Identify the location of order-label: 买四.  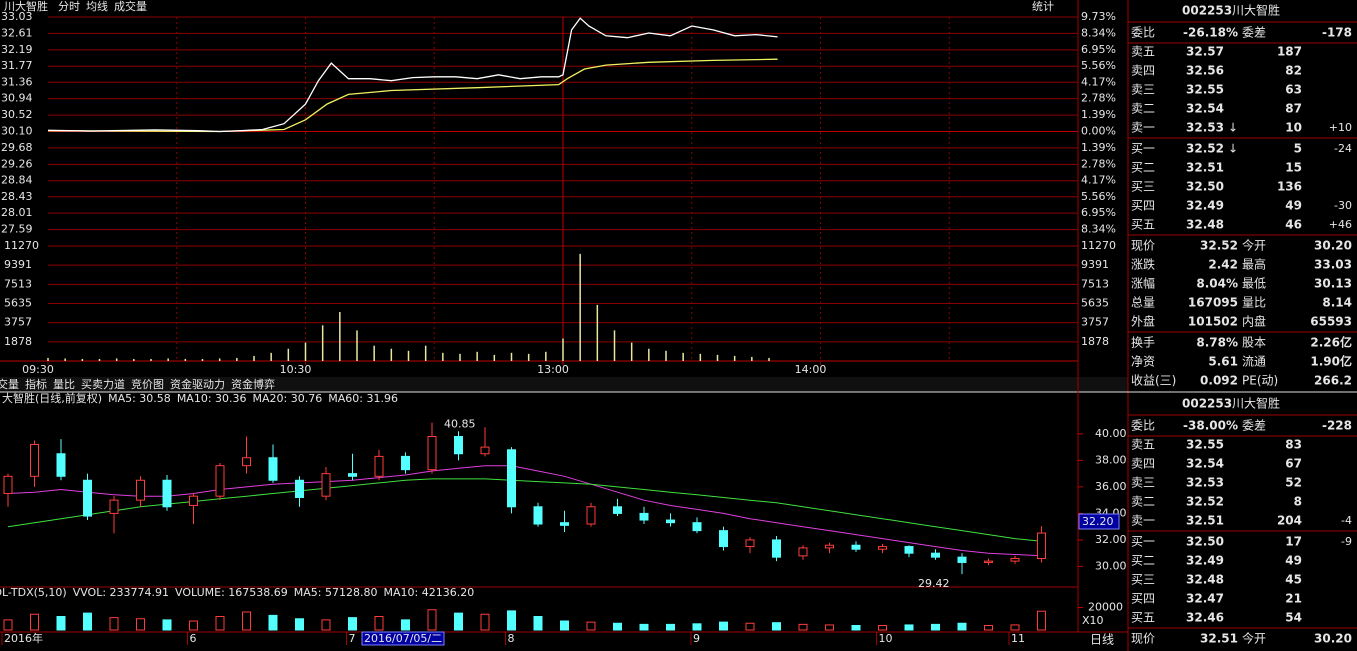
(1143, 599).